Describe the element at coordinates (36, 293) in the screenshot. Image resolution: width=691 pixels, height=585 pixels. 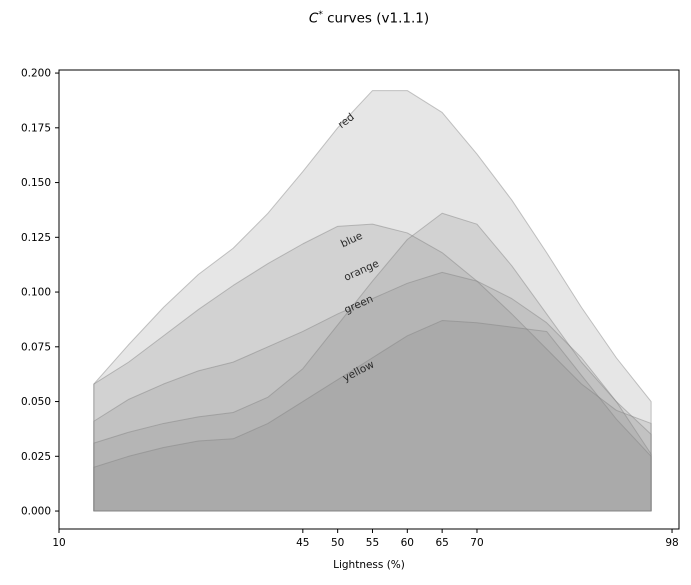
I see `y-tick-label: 0.100` at that location.